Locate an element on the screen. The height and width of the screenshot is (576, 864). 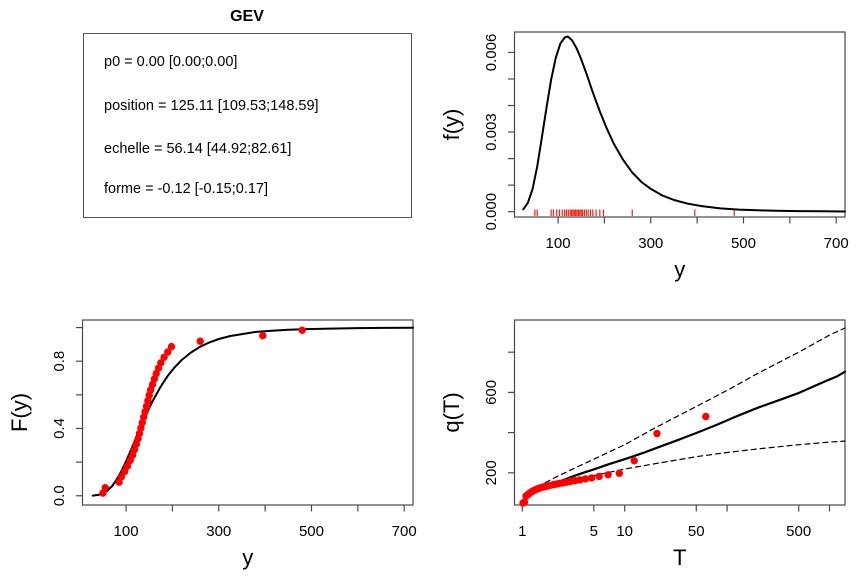
x-tick-label: 10 is located at coordinates (624, 531).